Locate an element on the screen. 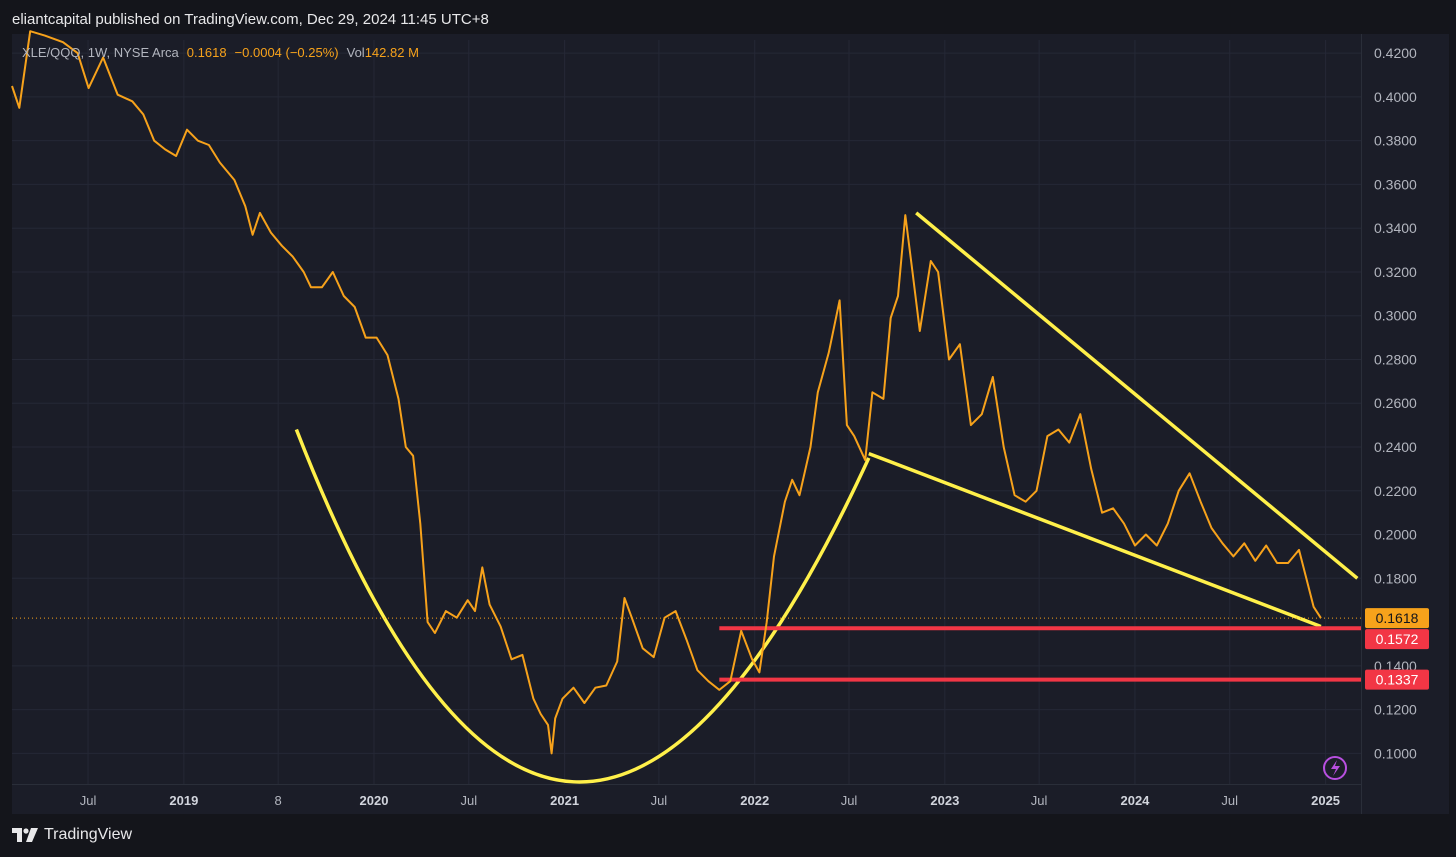 Image resolution: width=1456 pixels, height=857 pixels. time-axis is located at coordinates (686, 799).